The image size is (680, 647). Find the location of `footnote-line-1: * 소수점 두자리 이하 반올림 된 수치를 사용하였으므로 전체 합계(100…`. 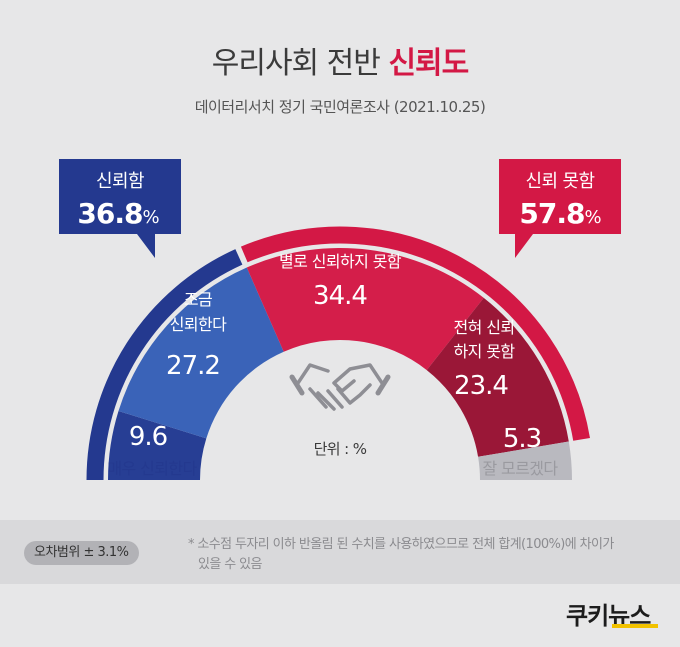

footnote-line-1: * 소수점 두자리 이하 반올림 된 수치를 사용하였으므로 전체 합계(100… is located at coordinates (401, 544).